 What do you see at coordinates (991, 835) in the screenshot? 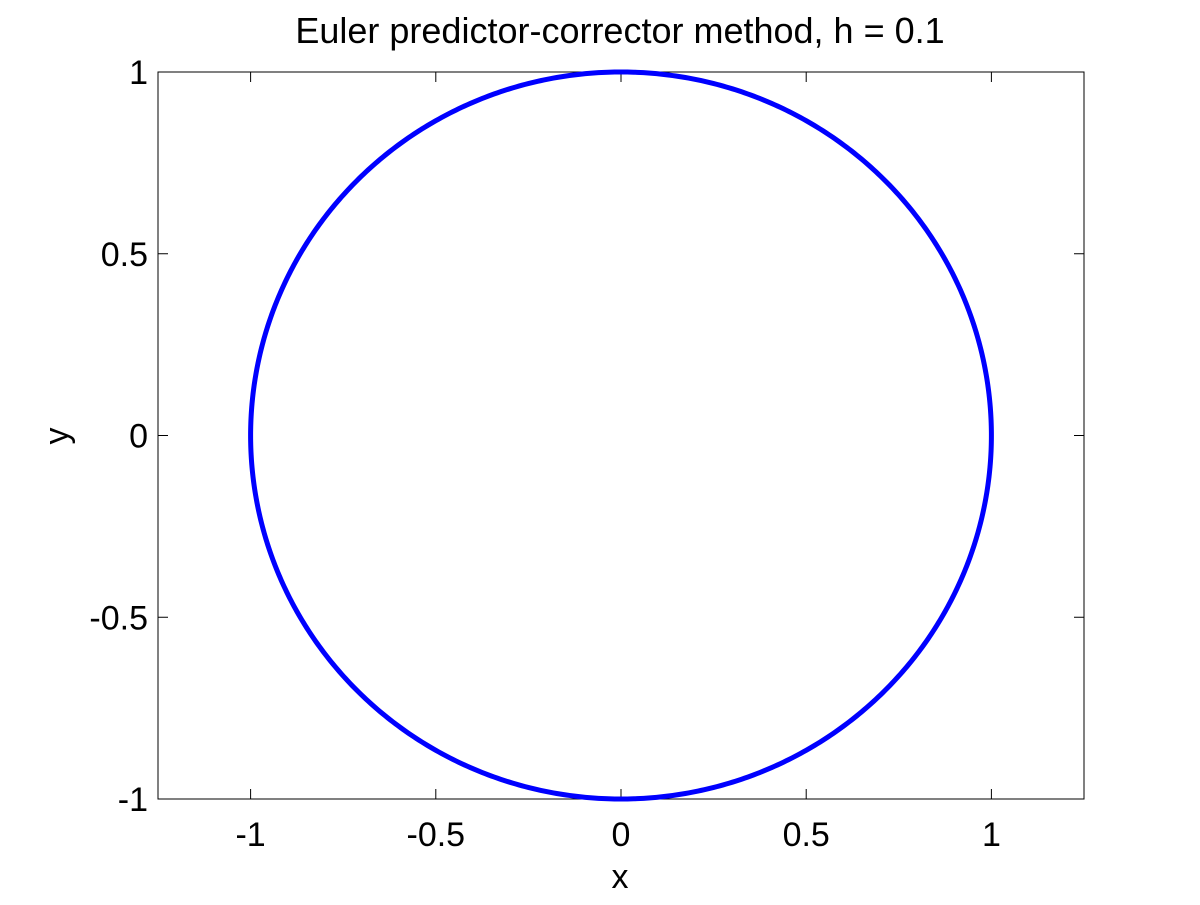
I see `x-tick-label: 1` at bounding box center [991, 835].